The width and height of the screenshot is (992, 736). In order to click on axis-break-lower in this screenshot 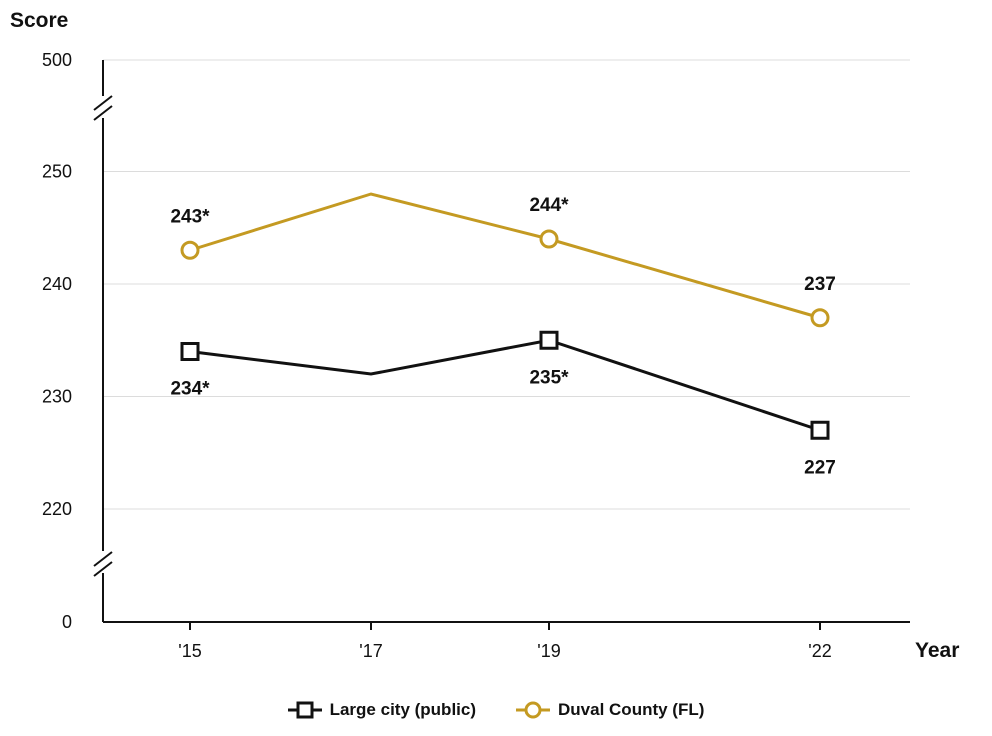, I will do `click(103, 564)`.